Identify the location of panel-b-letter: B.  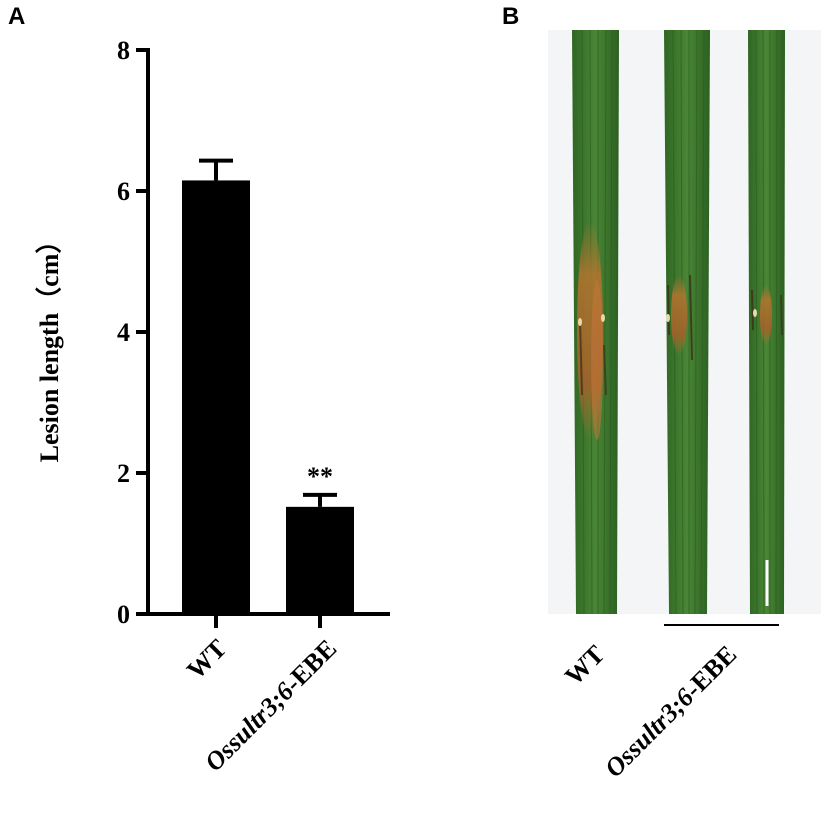
(510, 16).